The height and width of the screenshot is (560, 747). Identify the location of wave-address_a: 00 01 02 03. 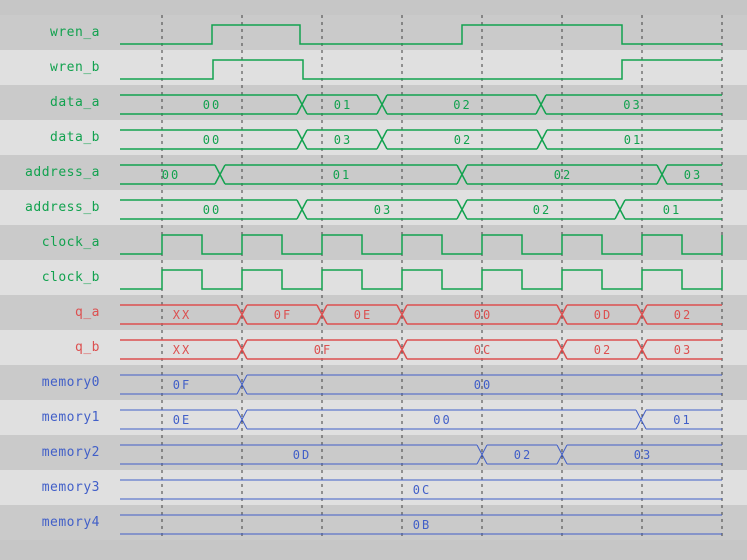
(421, 174).